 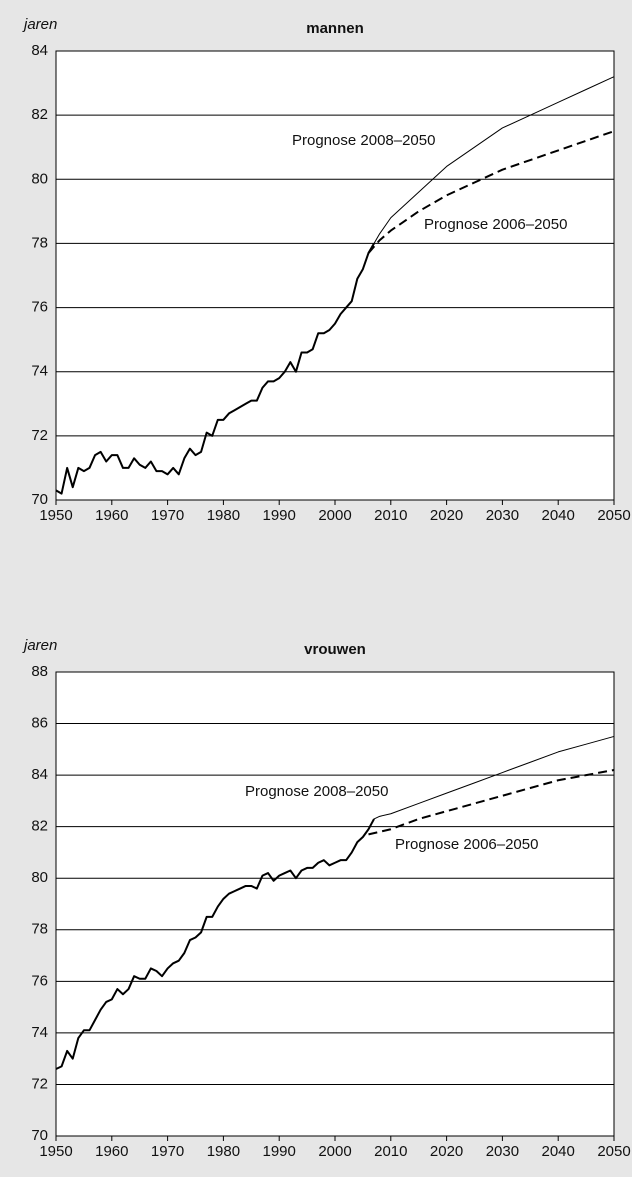 What do you see at coordinates (335, 649) in the screenshot?
I see `chart-title: vrouwen` at bounding box center [335, 649].